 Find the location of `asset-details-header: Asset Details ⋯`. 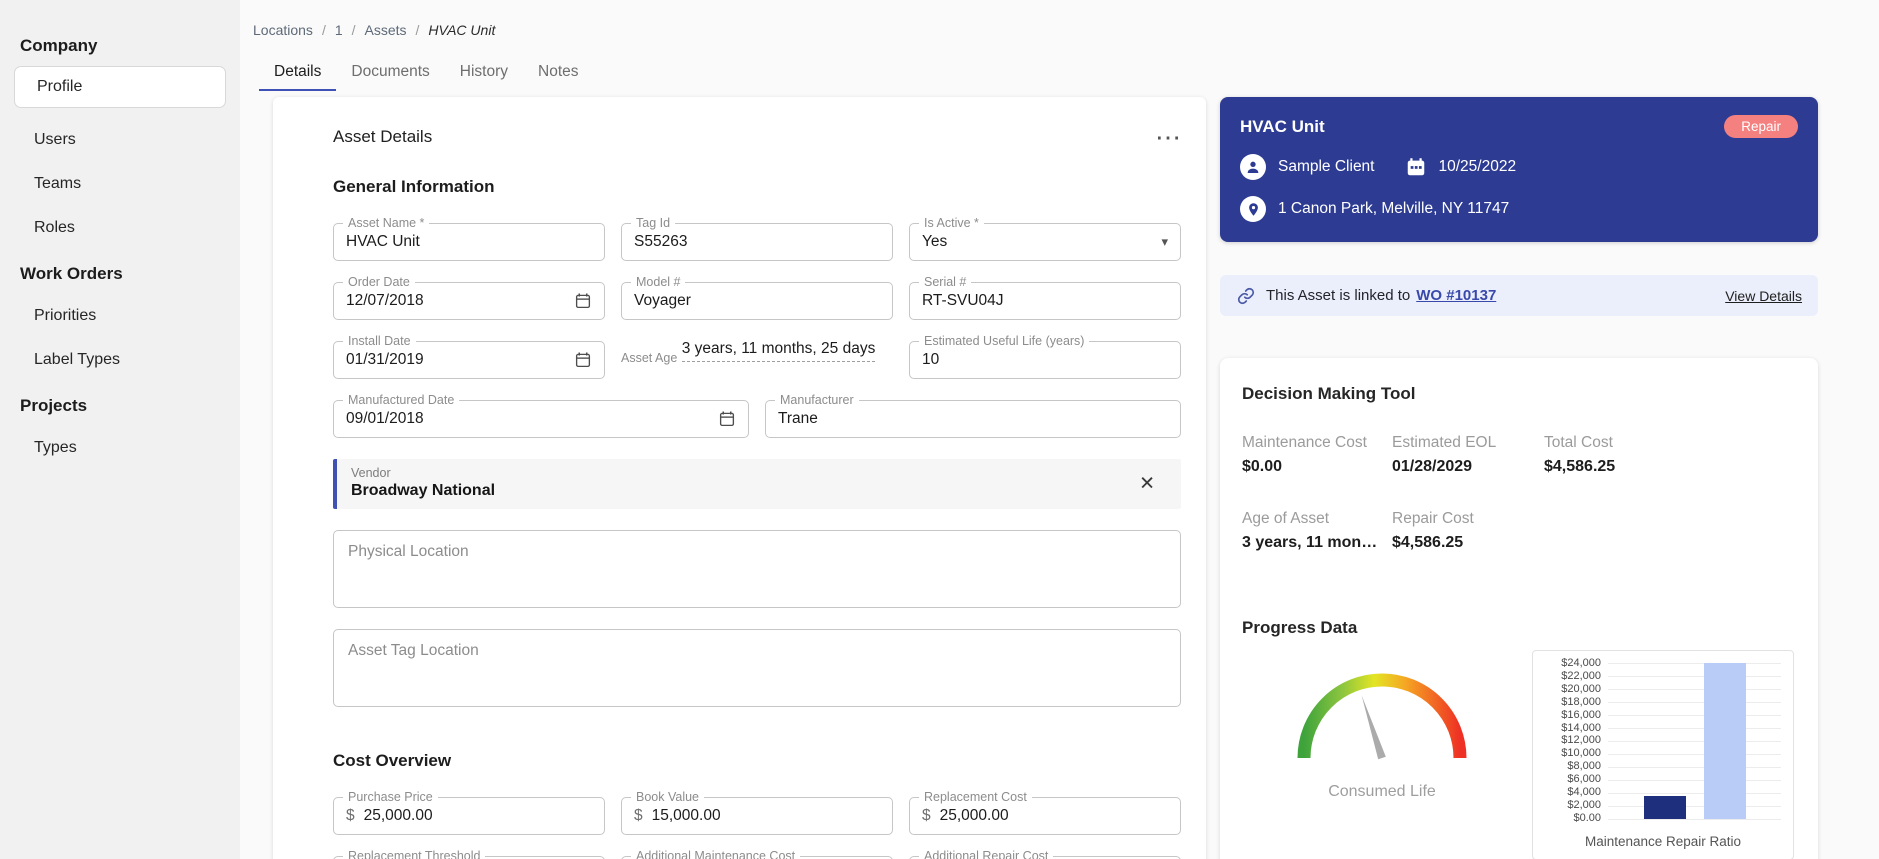

asset-details-header: Asset Details ⋯ is located at coordinates (757, 137).